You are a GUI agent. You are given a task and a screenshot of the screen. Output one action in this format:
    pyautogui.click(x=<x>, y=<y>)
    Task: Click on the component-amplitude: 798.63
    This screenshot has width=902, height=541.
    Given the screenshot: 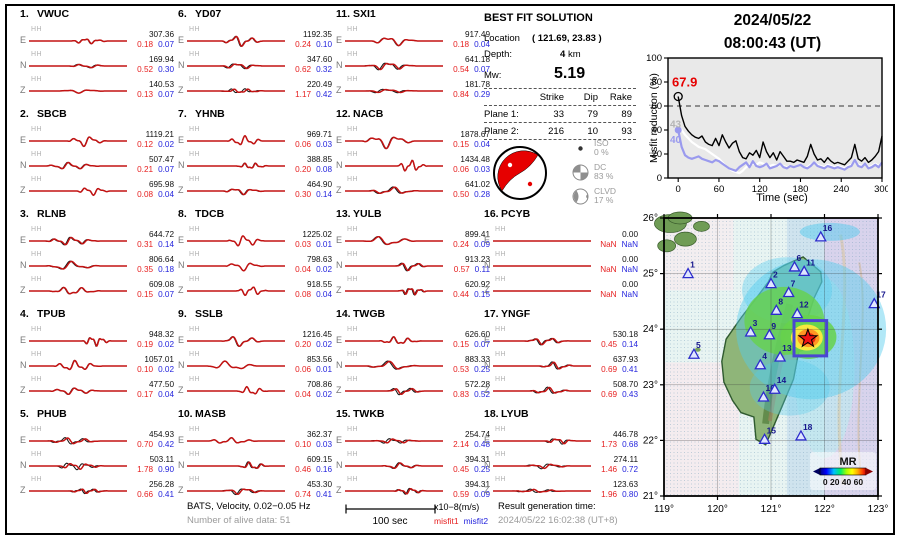 What is the action you would take?
    pyautogui.click(x=319, y=260)
    